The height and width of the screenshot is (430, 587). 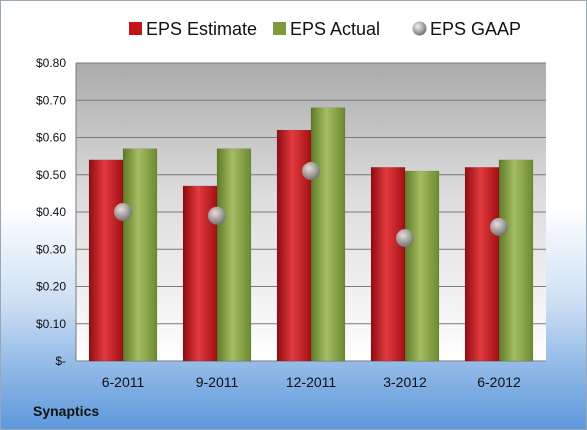 I want to click on y-tick-label: $0.20, so click(x=51, y=287).